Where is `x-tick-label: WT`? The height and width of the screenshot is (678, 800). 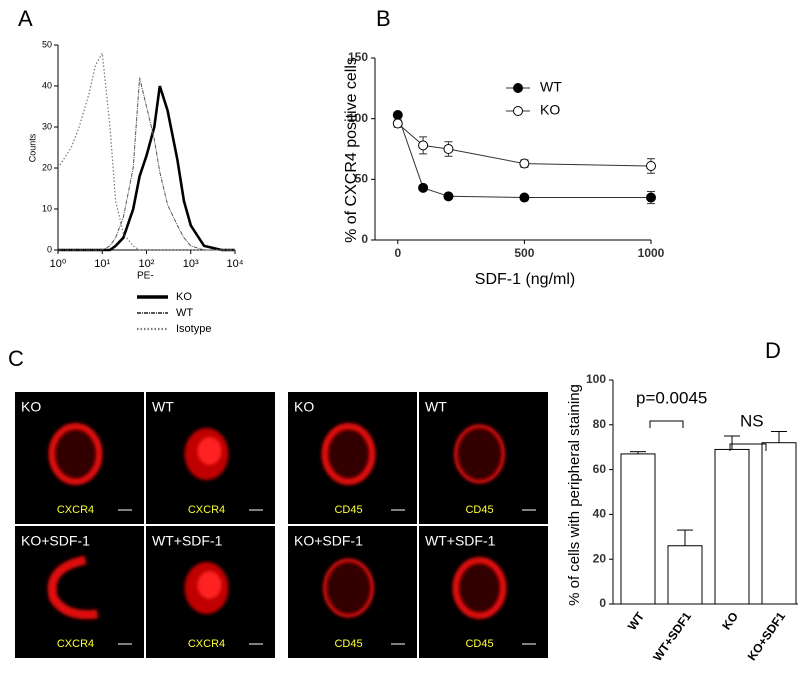
x-tick-label: WT is located at coordinates (636, 621).